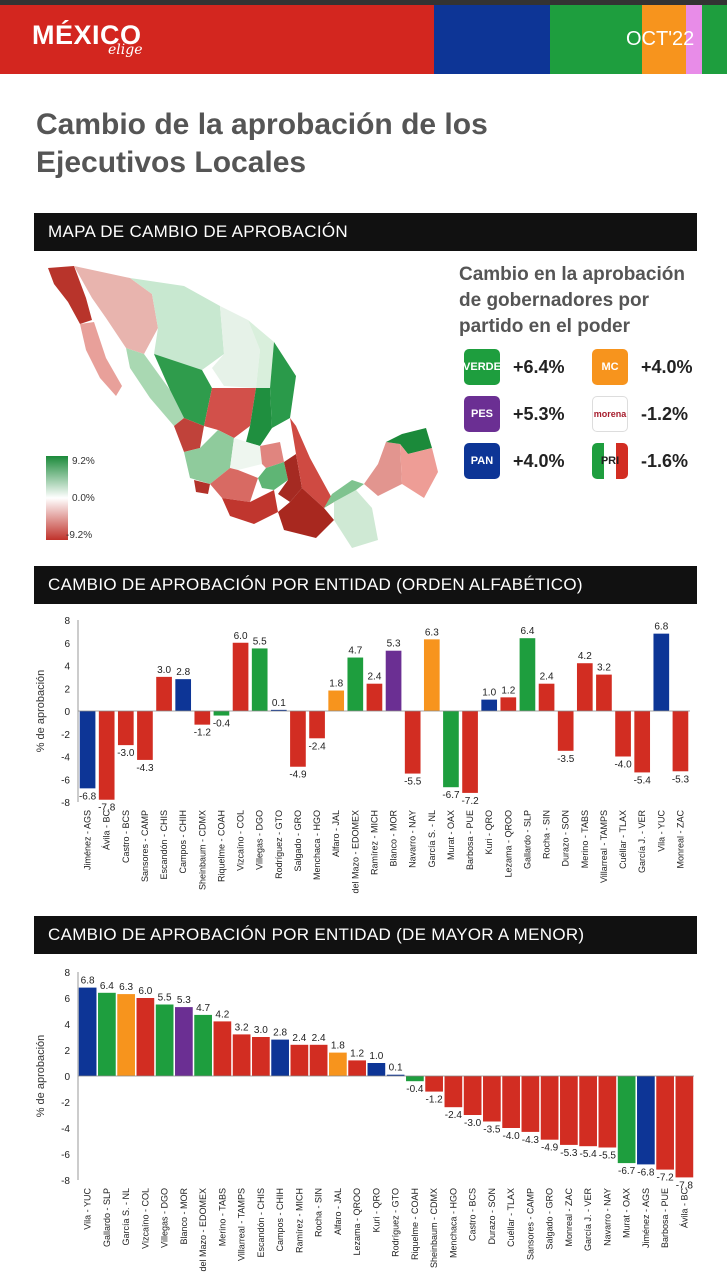 The width and height of the screenshot is (727, 1282). What do you see at coordinates (610, 414) in the screenshot?
I see `morena-logo-icon: morena` at bounding box center [610, 414].